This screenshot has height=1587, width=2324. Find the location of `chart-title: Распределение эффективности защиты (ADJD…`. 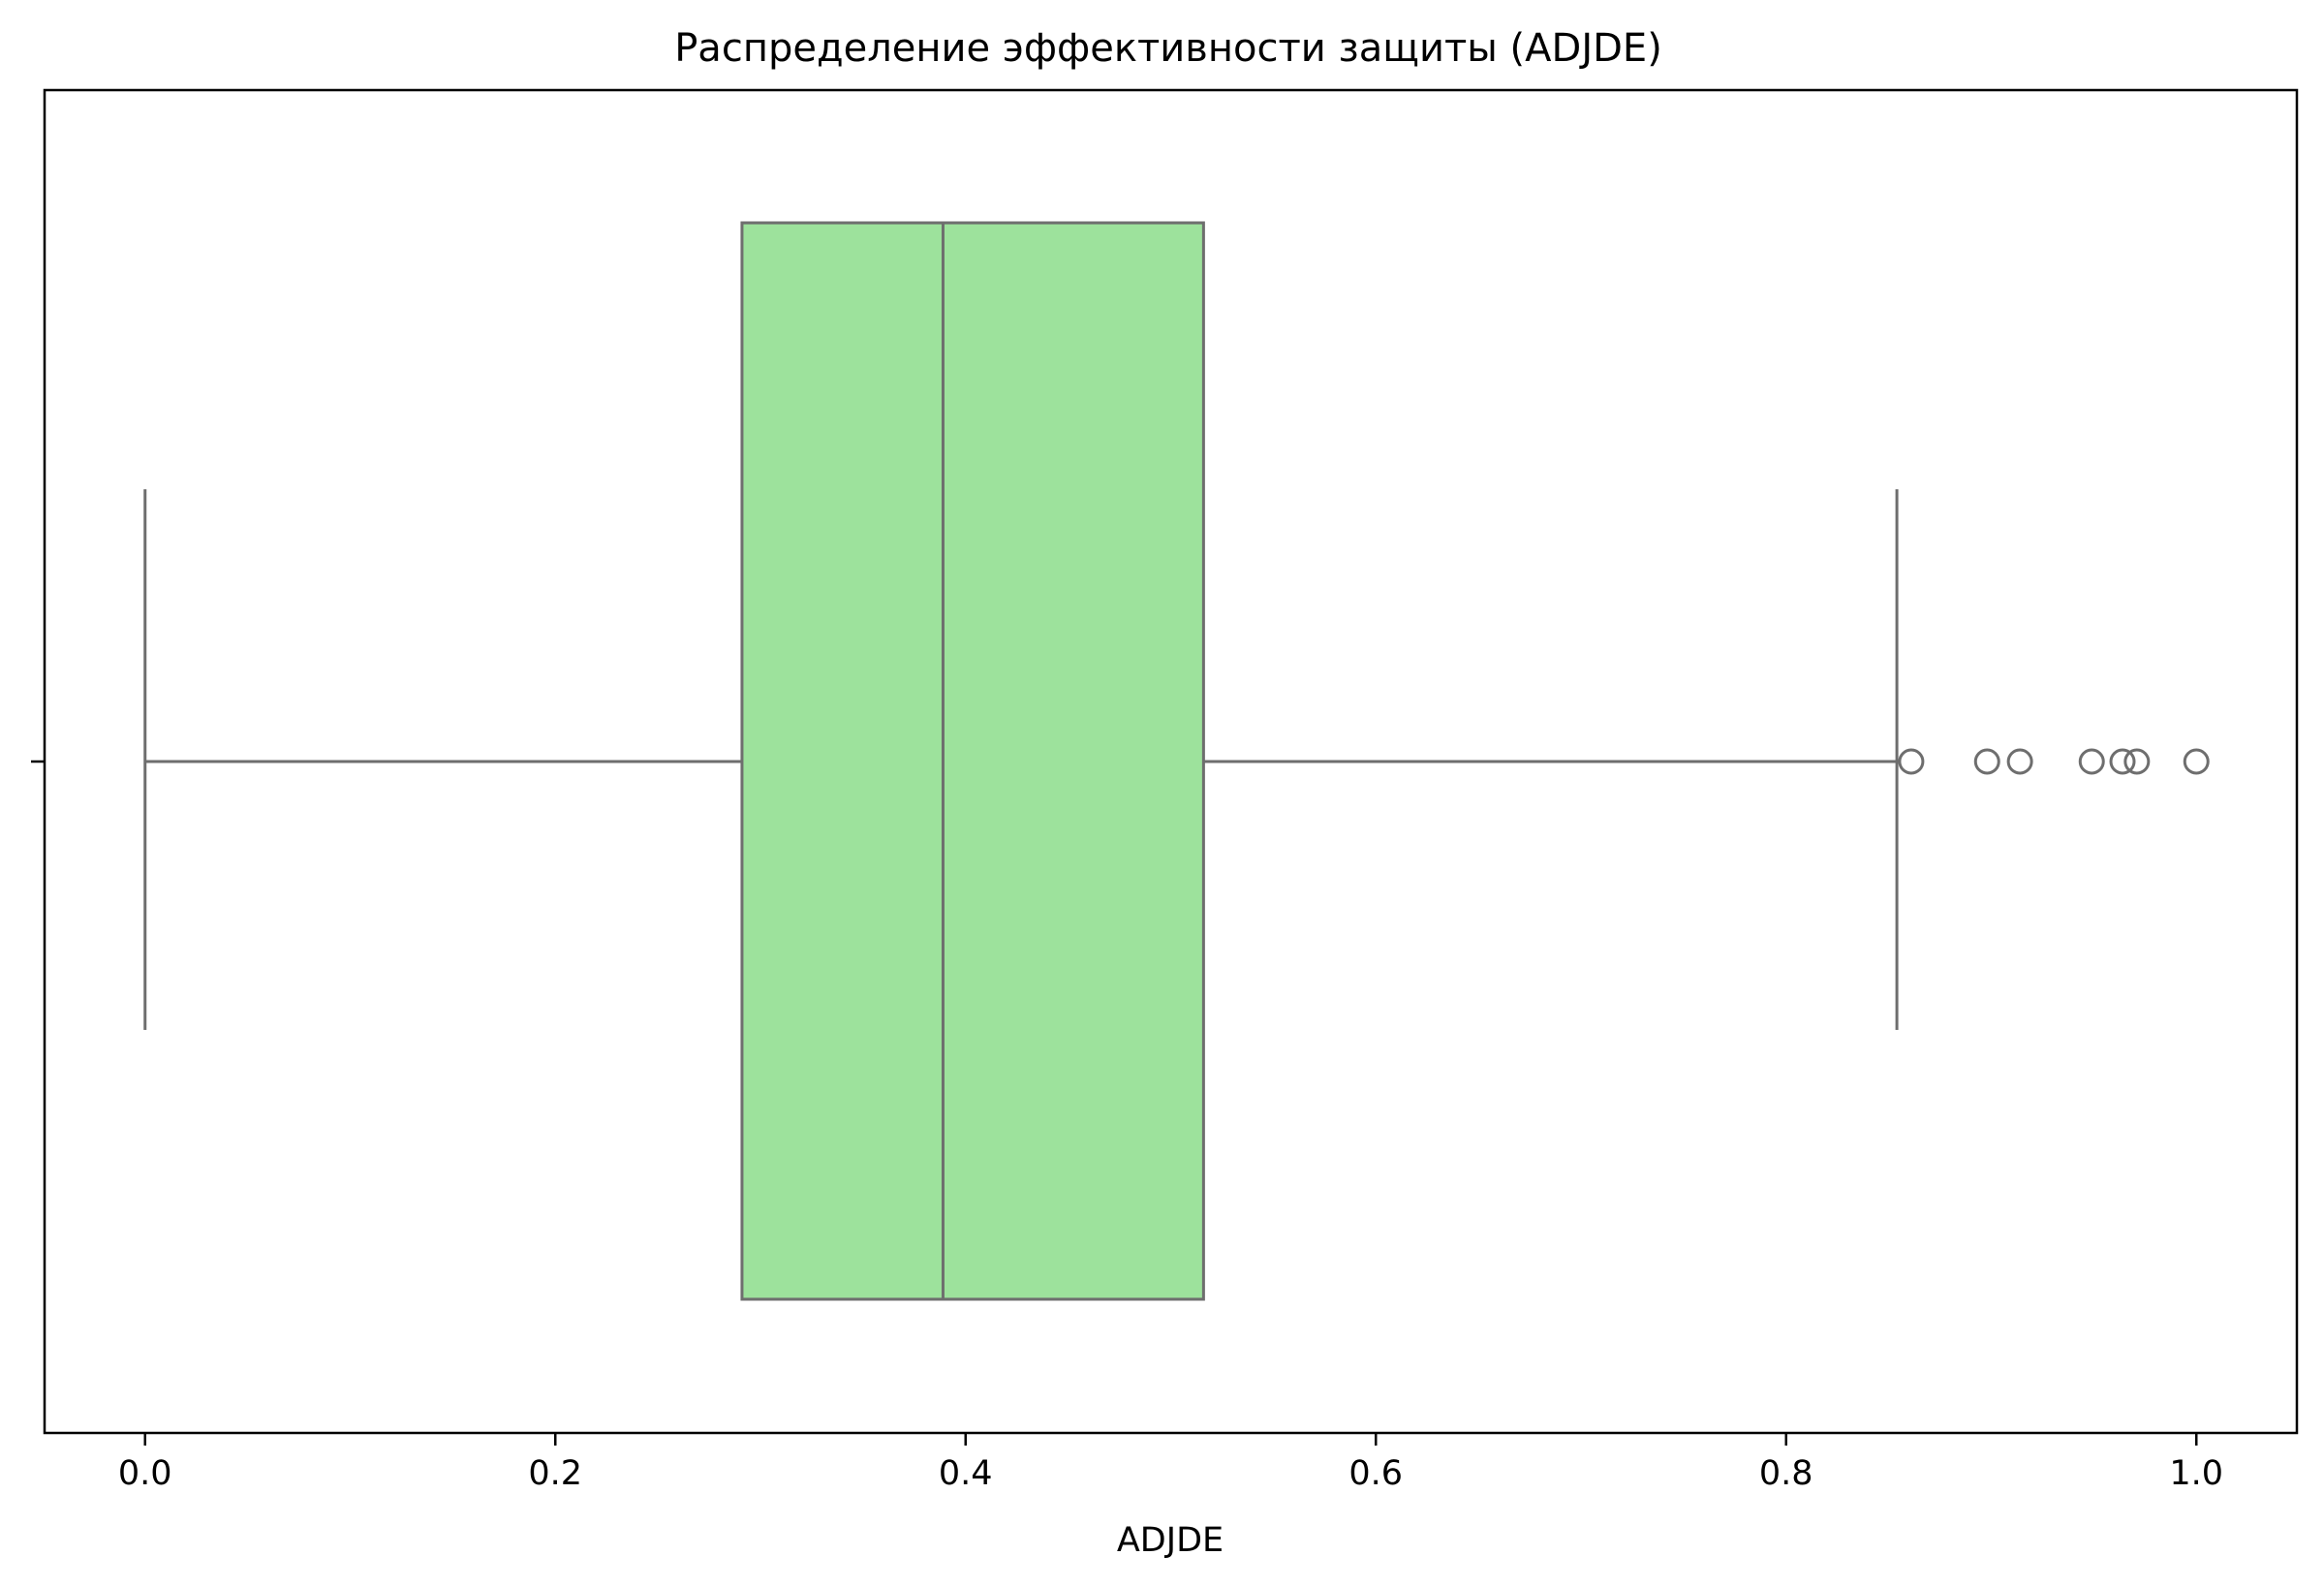

chart-title: Распределение эффективности защиты (ADJD… is located at coordinates (1168, 49).